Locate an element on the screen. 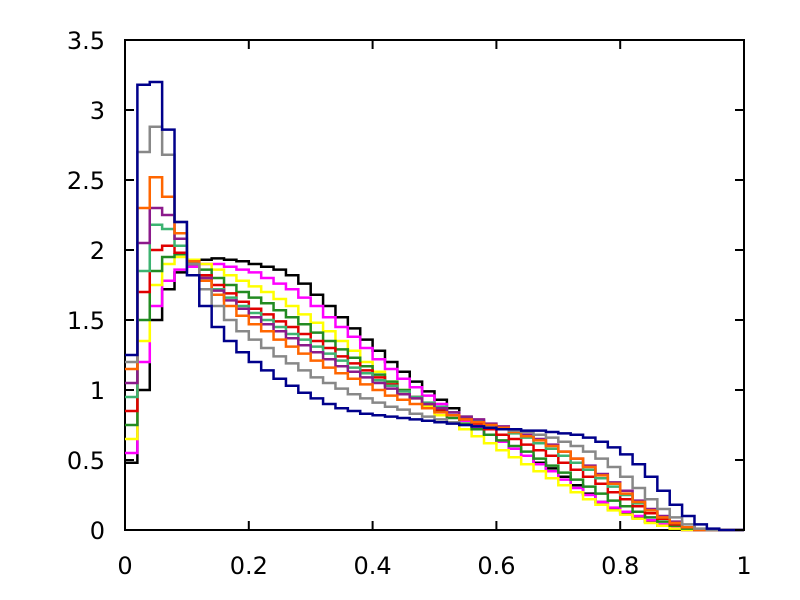 The width and height of the screenshot is (800, 600). y-tick-label: 2.5 is located at coordinates (86, 181).